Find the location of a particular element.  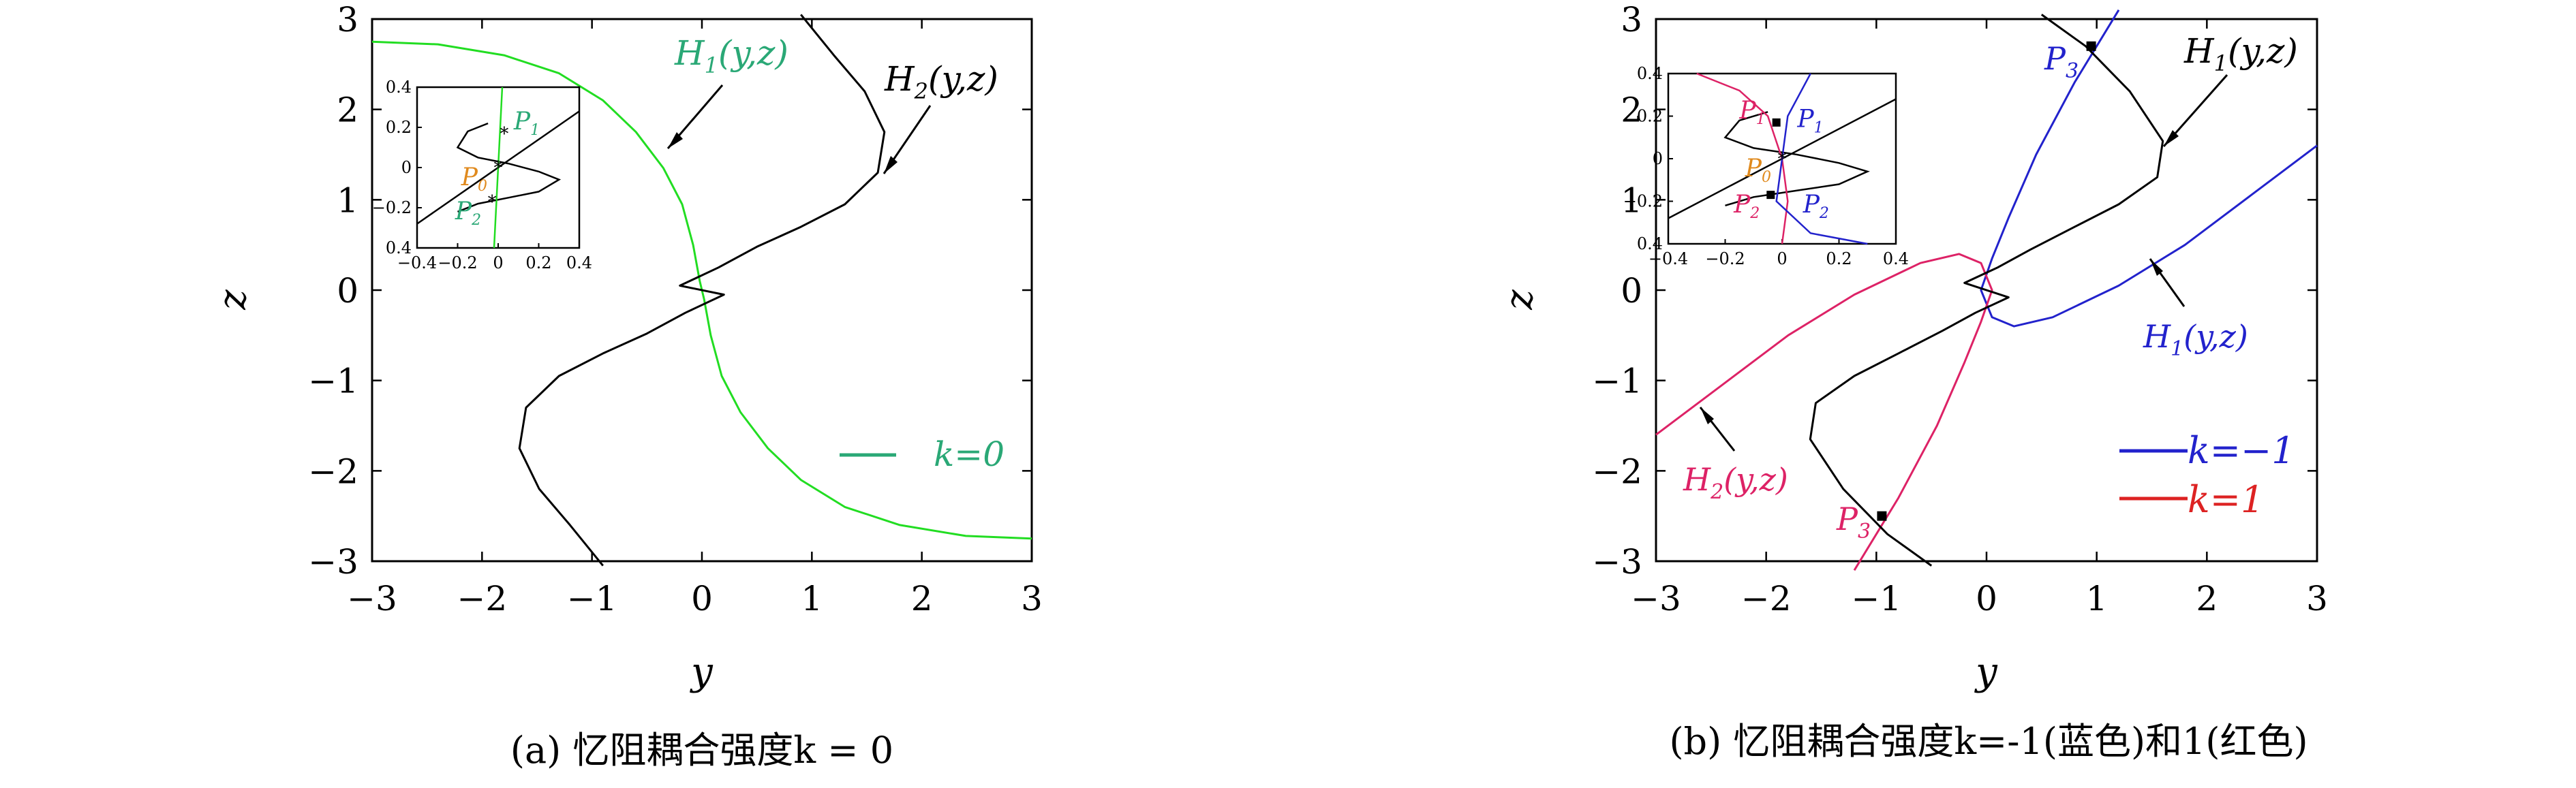

annotation-h1-black-b: H1(y,z) is located at coordinates (2230, 89).